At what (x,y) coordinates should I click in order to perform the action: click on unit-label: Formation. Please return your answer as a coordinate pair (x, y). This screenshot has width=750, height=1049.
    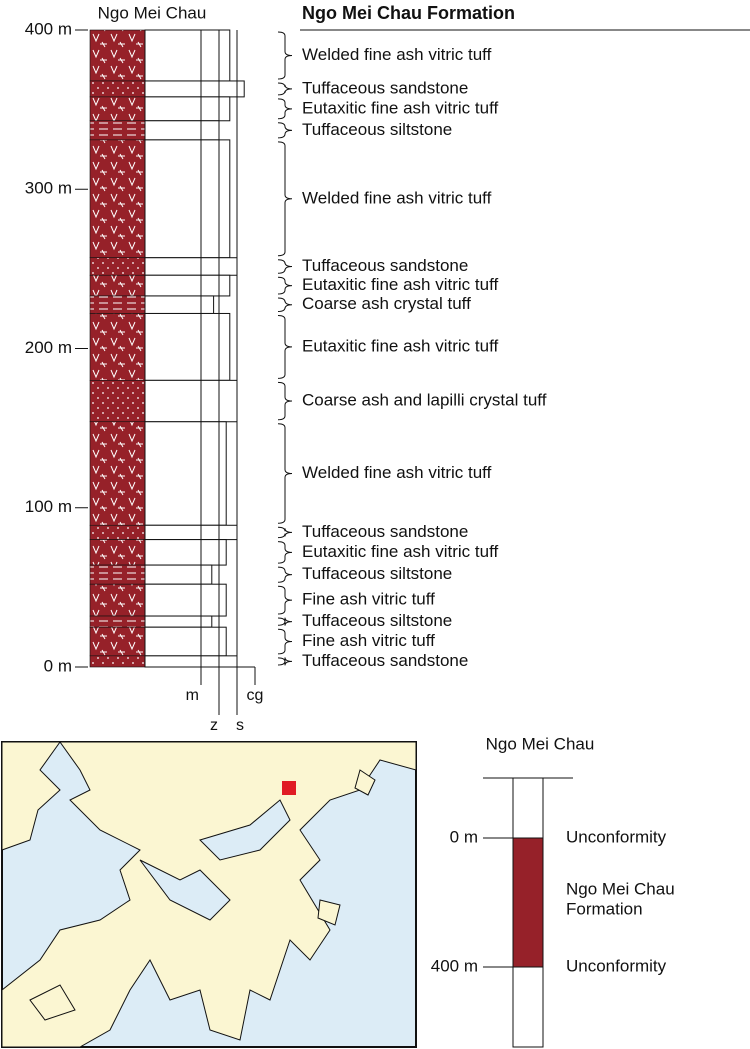
    Looking at the image, I should click on (604, 908).